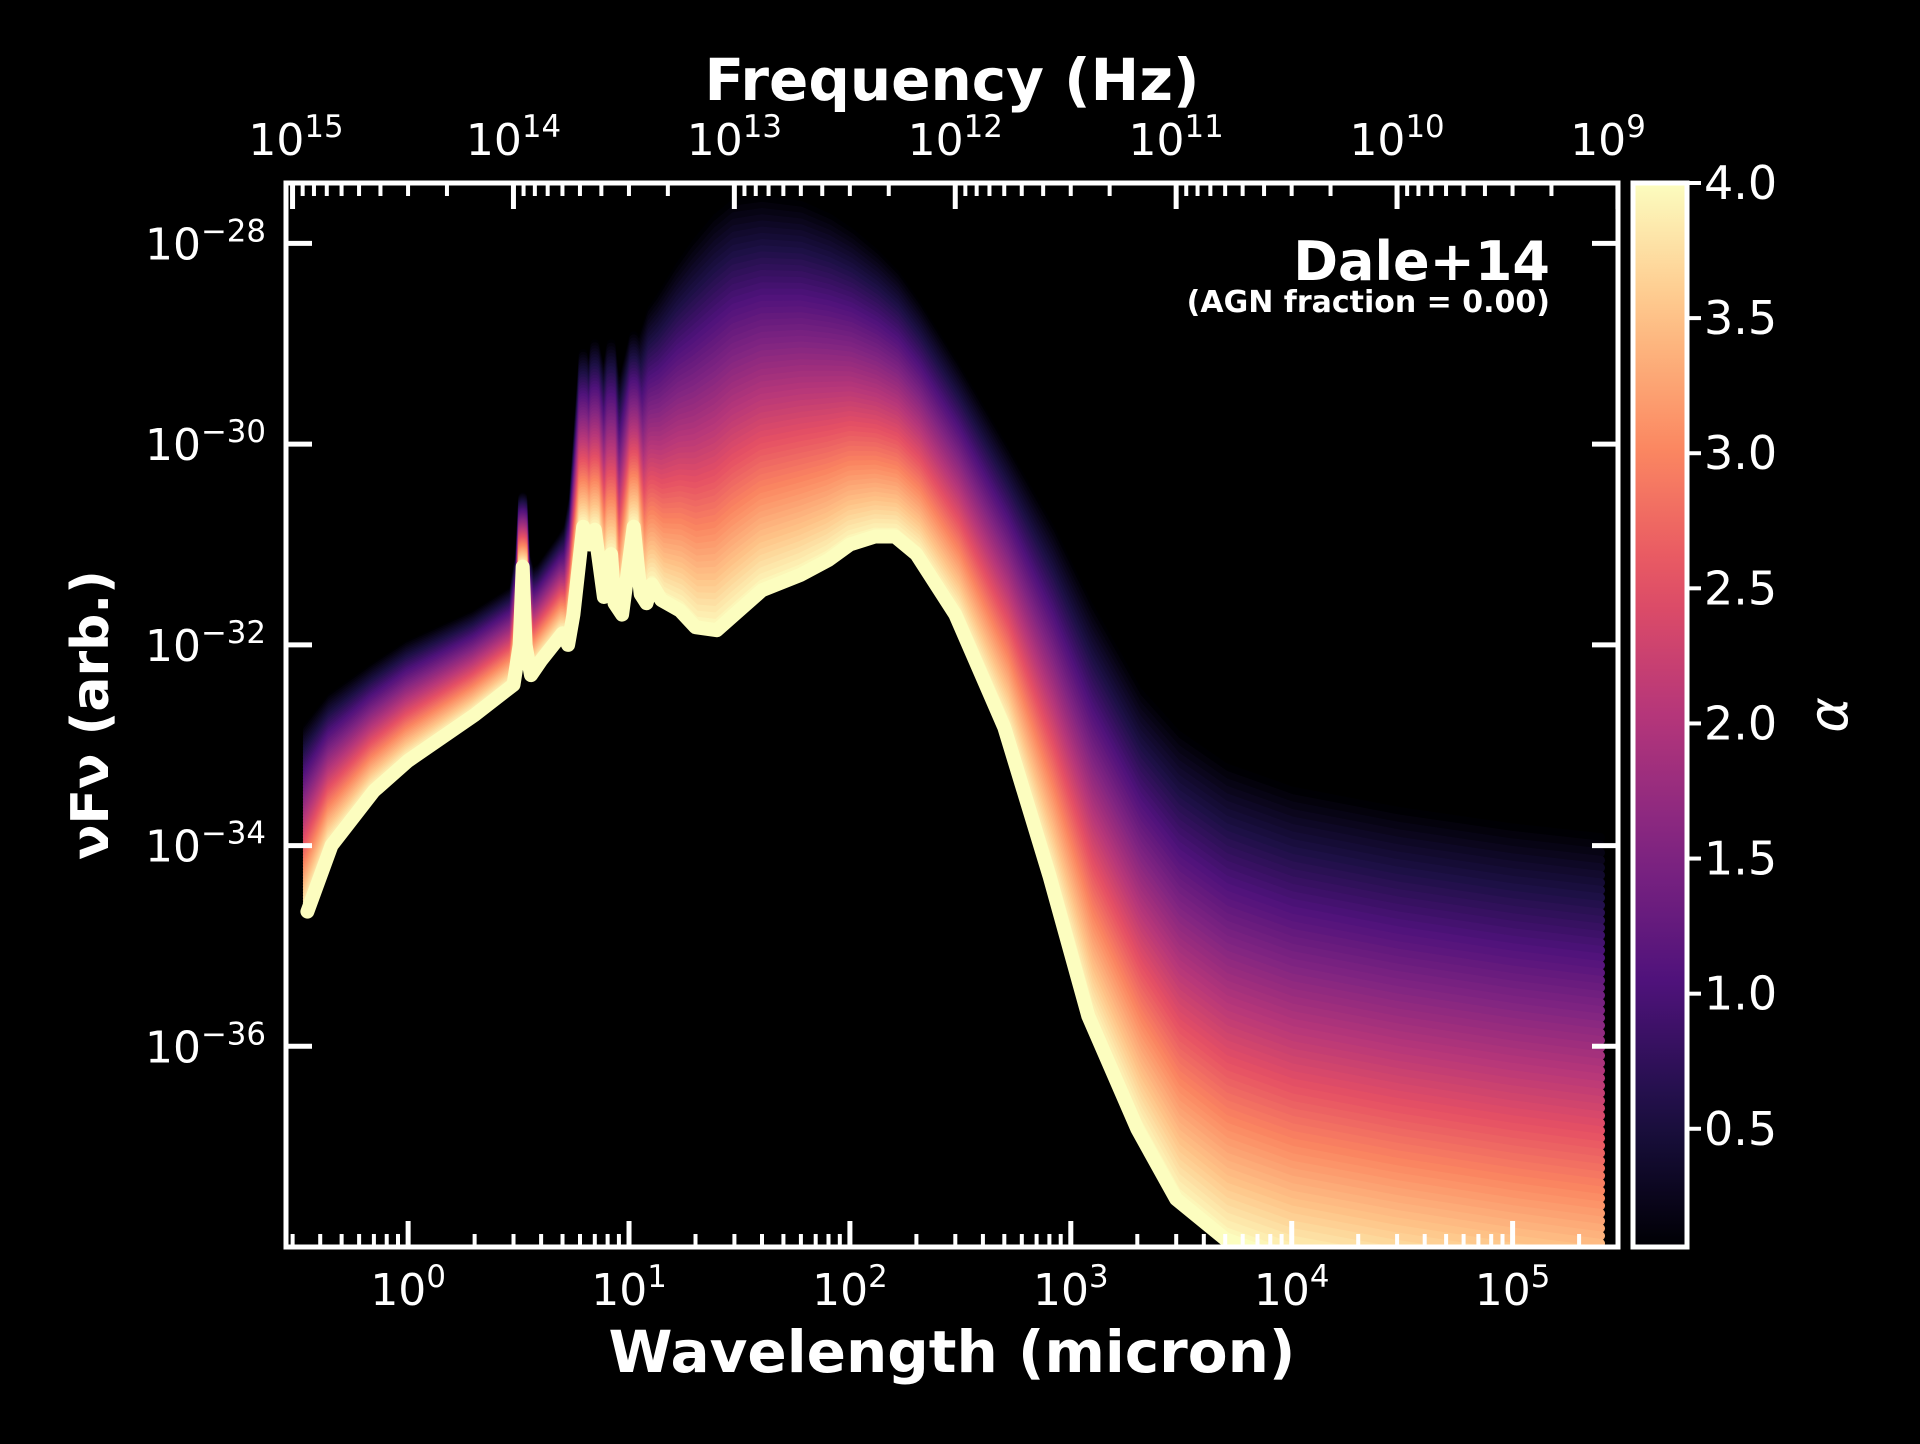 Image resolution: width=1920 pixels, height=1444 pixels. Describe the element at coordinates (1421, 261) in the screenshot. I see `annotation-title: Dale+14` at that location.